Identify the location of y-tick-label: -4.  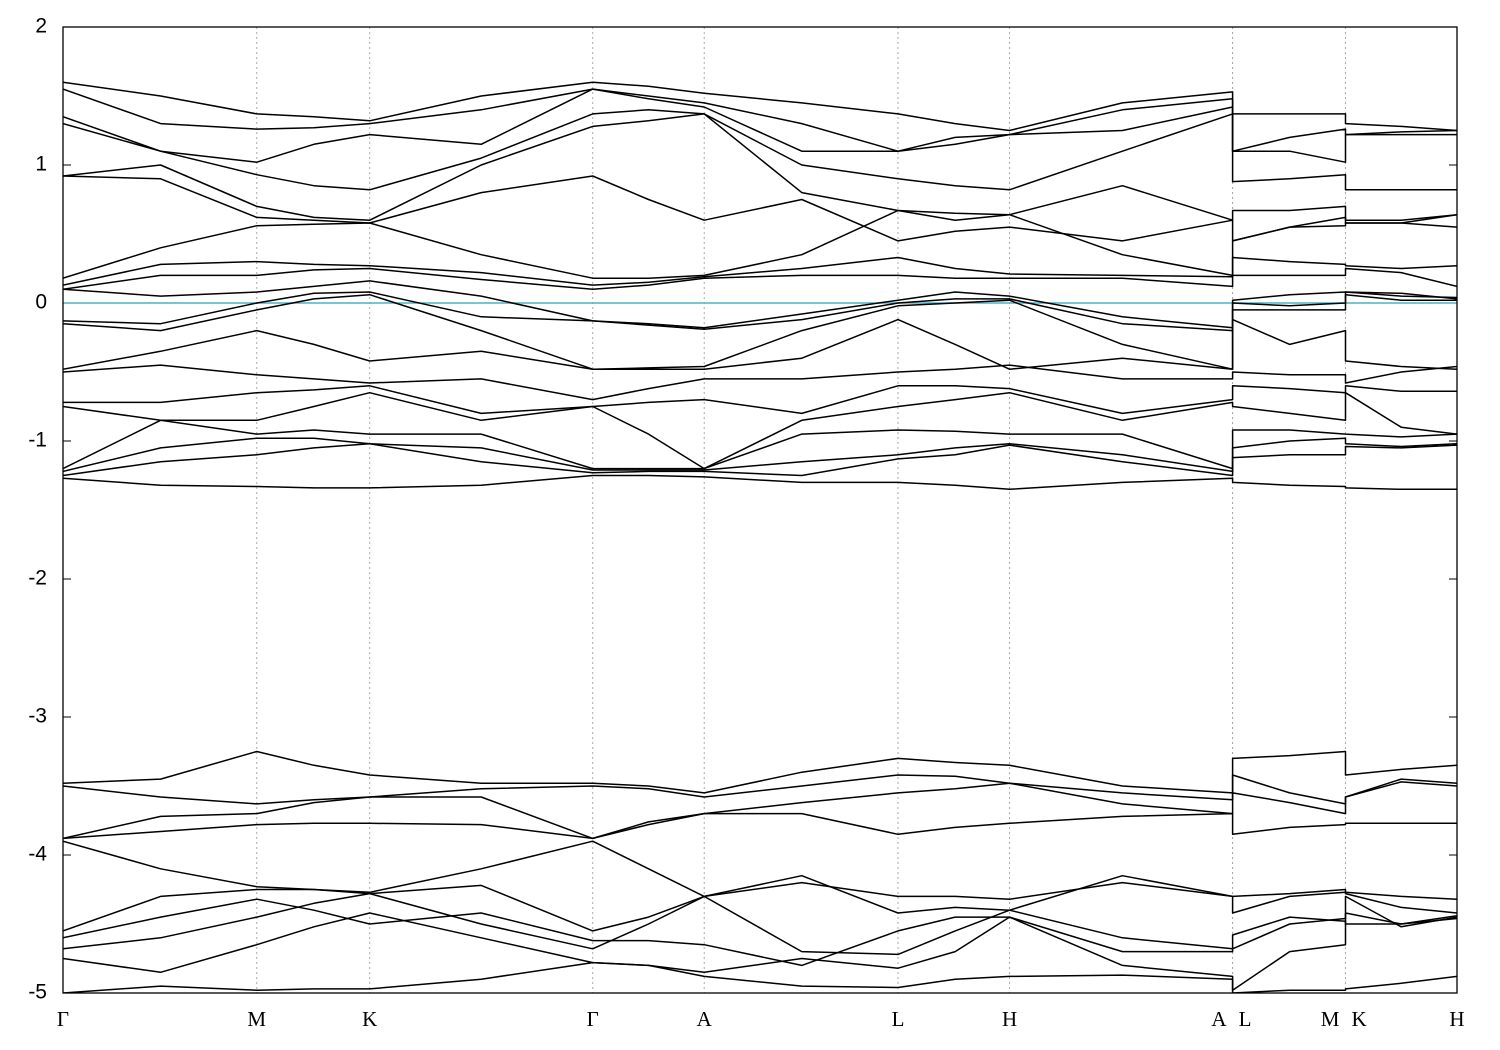
(37, 854).